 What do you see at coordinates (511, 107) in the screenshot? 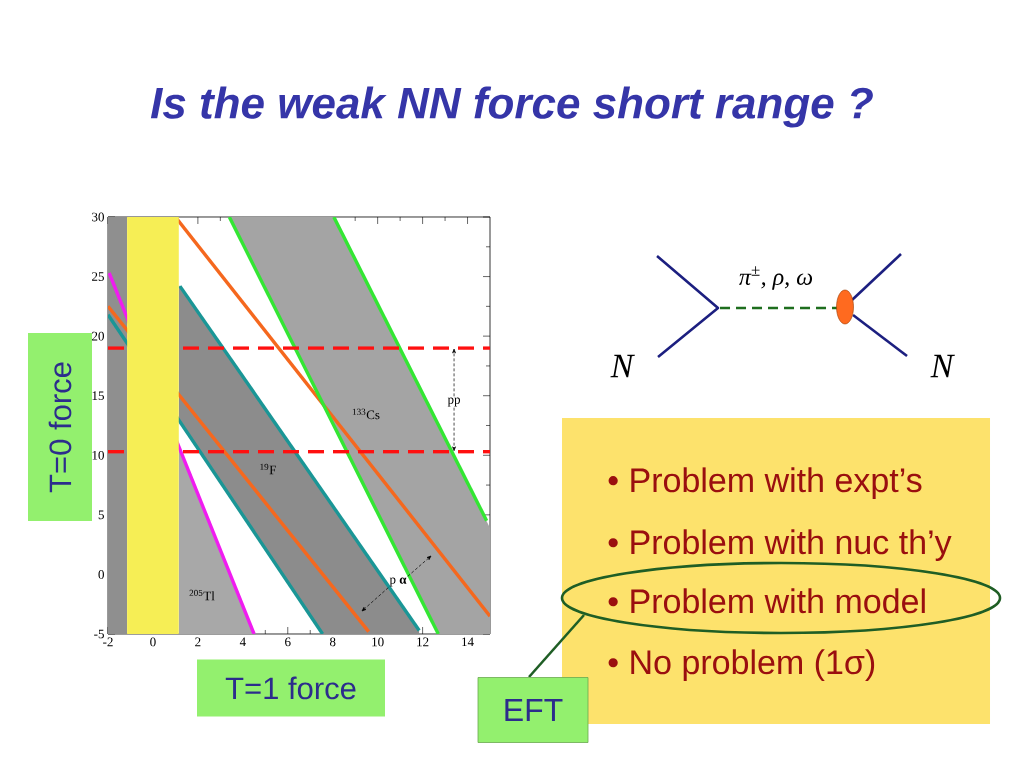
I see `chart-title: Is the weak NN force short range ?` at bounding box center [511, 107].